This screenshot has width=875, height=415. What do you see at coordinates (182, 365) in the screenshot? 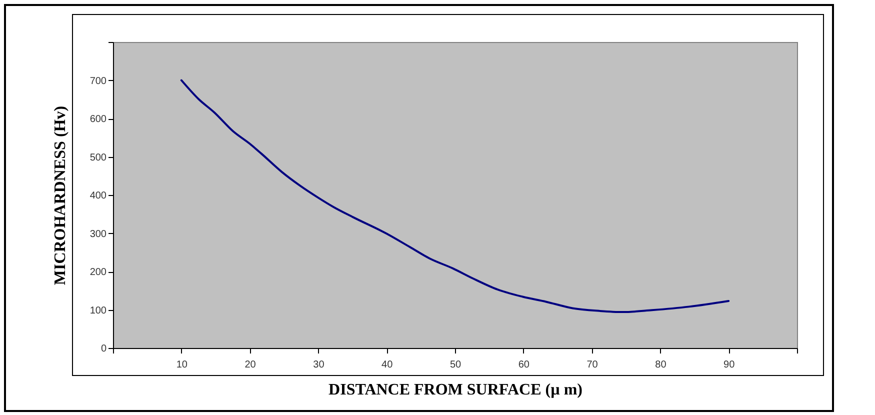
I see `x-tick-label: 10` at bounding box center [182, 365].